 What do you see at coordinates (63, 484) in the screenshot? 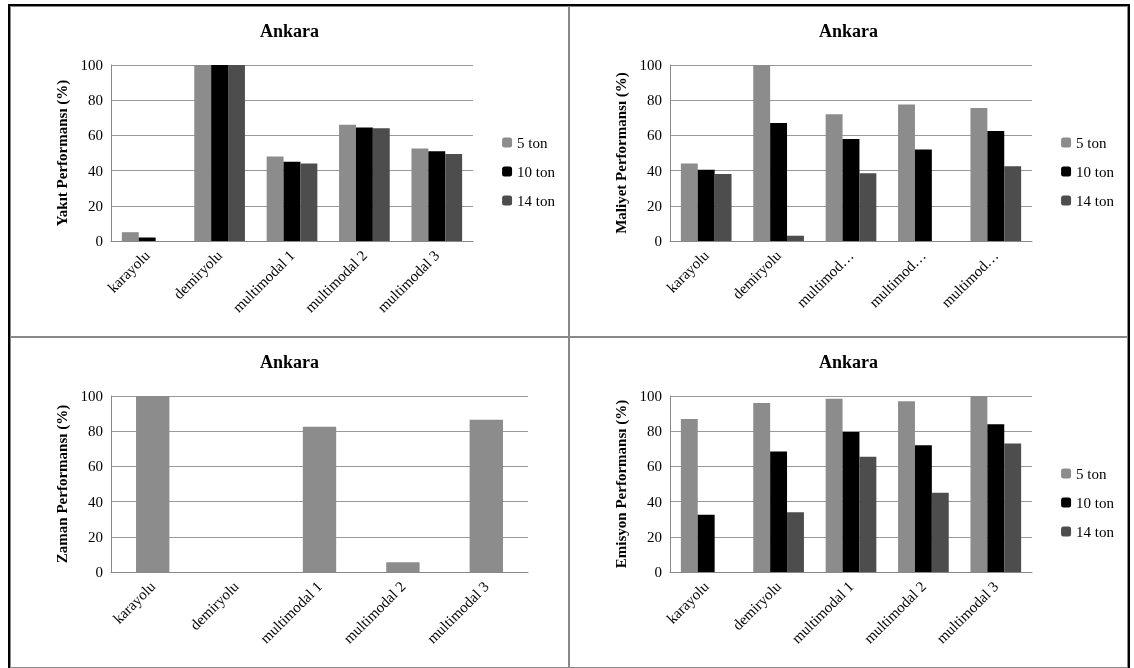
I see `y-axis-title: Zaman Performansı (%)` at bounding box center [63, 484].